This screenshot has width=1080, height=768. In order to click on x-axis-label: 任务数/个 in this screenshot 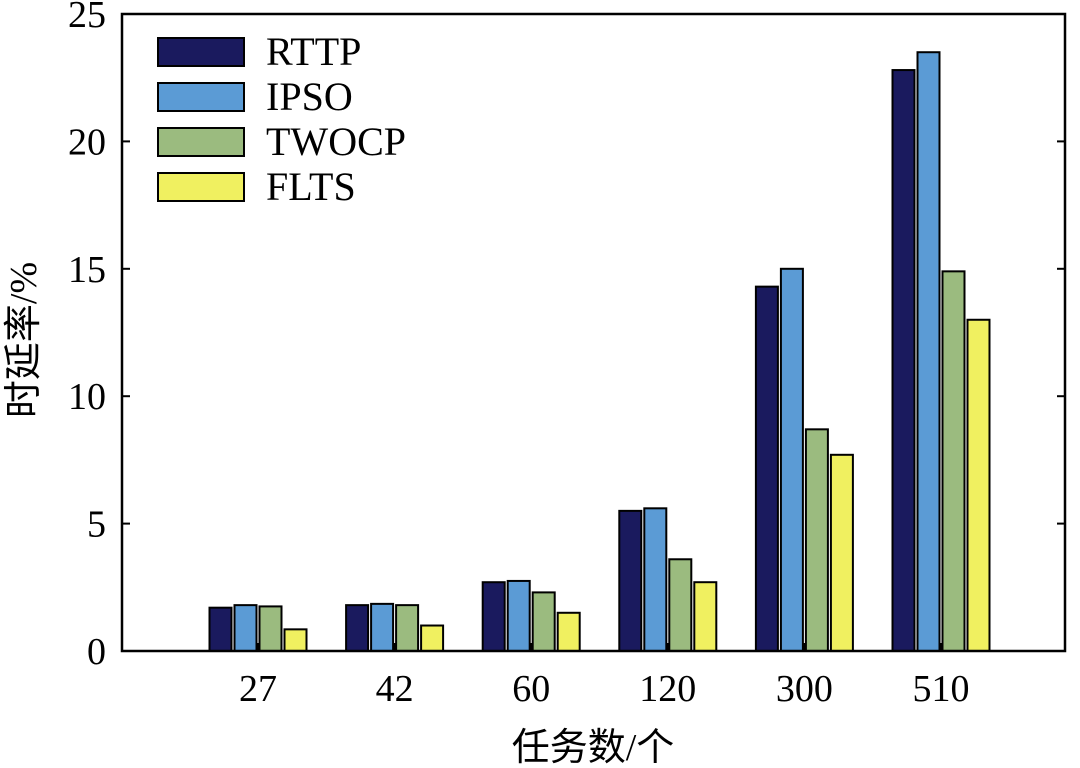, I will do `click(593, 747)`.